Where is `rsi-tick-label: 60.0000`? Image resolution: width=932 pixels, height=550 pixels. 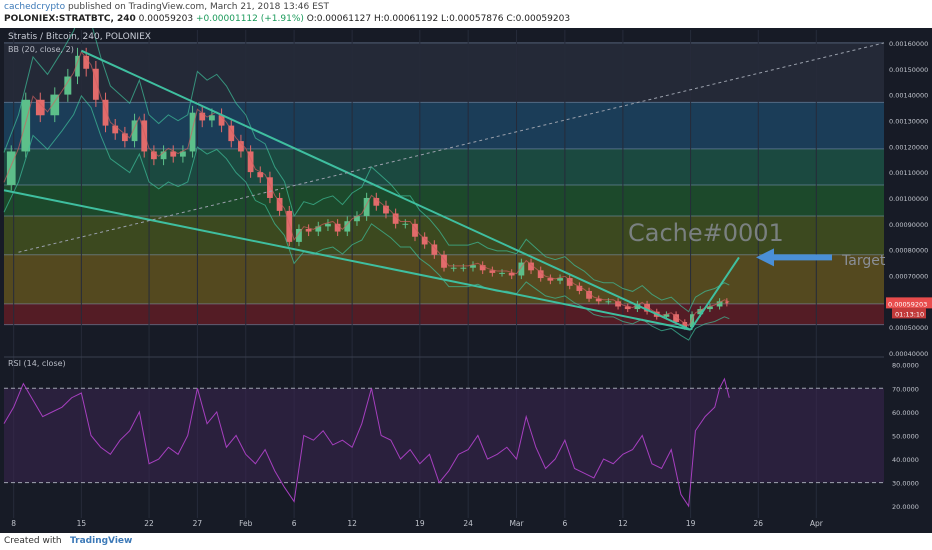 rsi-tick-label: 60.0000 is located at coordinates (905, 413).